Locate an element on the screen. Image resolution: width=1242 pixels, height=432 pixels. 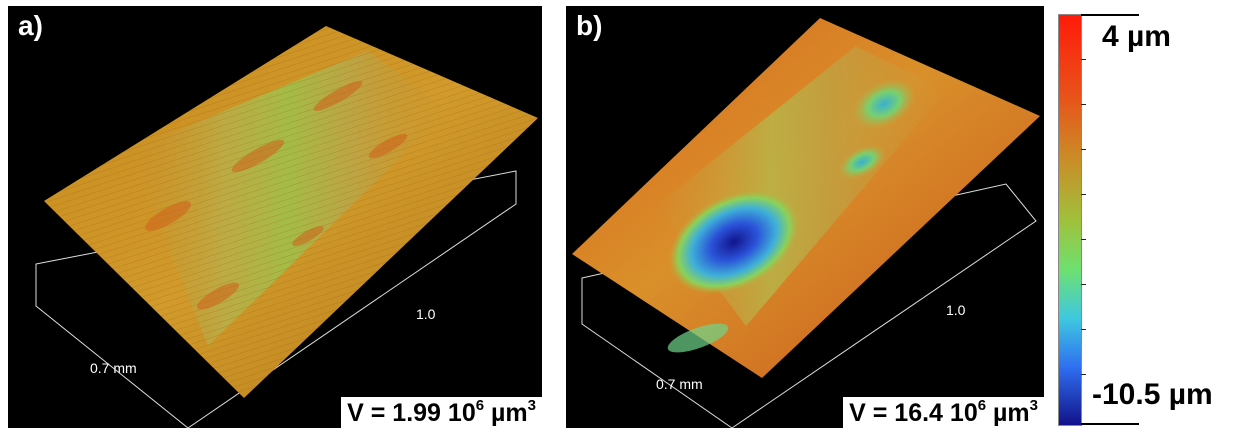
panel-b-deep-pit is located at coordinates (734, 242).